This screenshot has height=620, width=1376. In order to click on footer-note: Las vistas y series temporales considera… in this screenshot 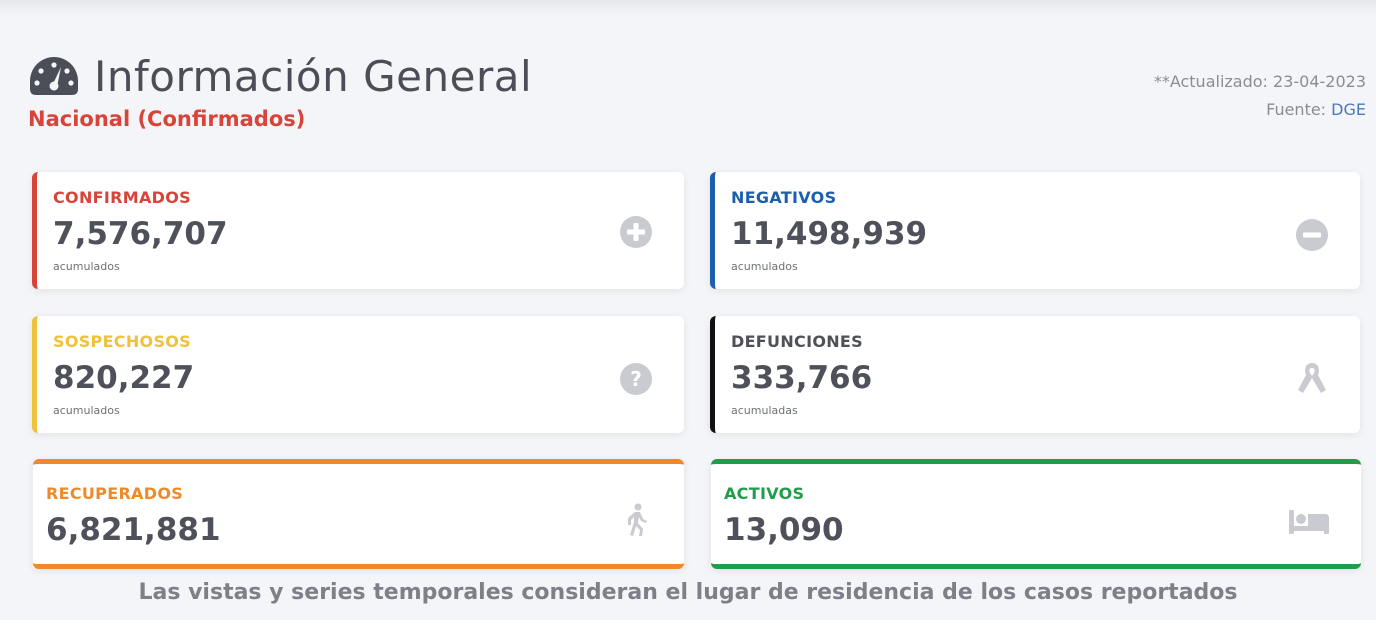, I will do `click(688, 592)`.